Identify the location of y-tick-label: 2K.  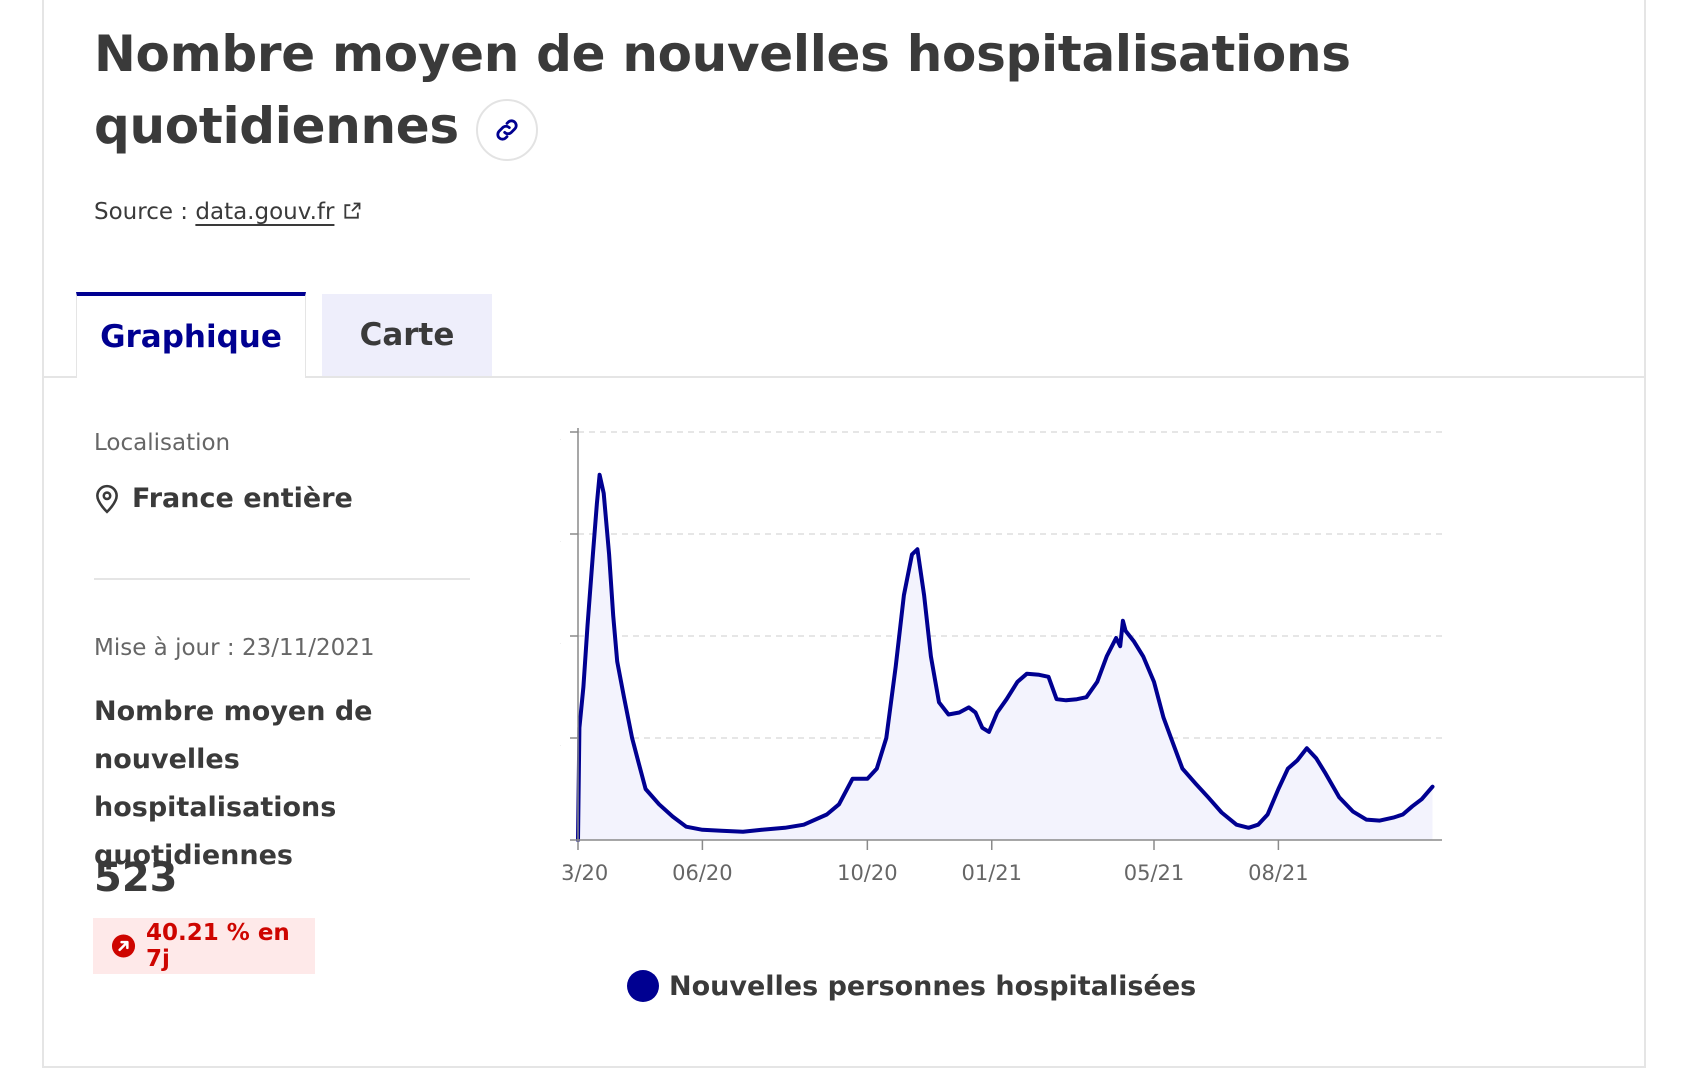
(560, 637).